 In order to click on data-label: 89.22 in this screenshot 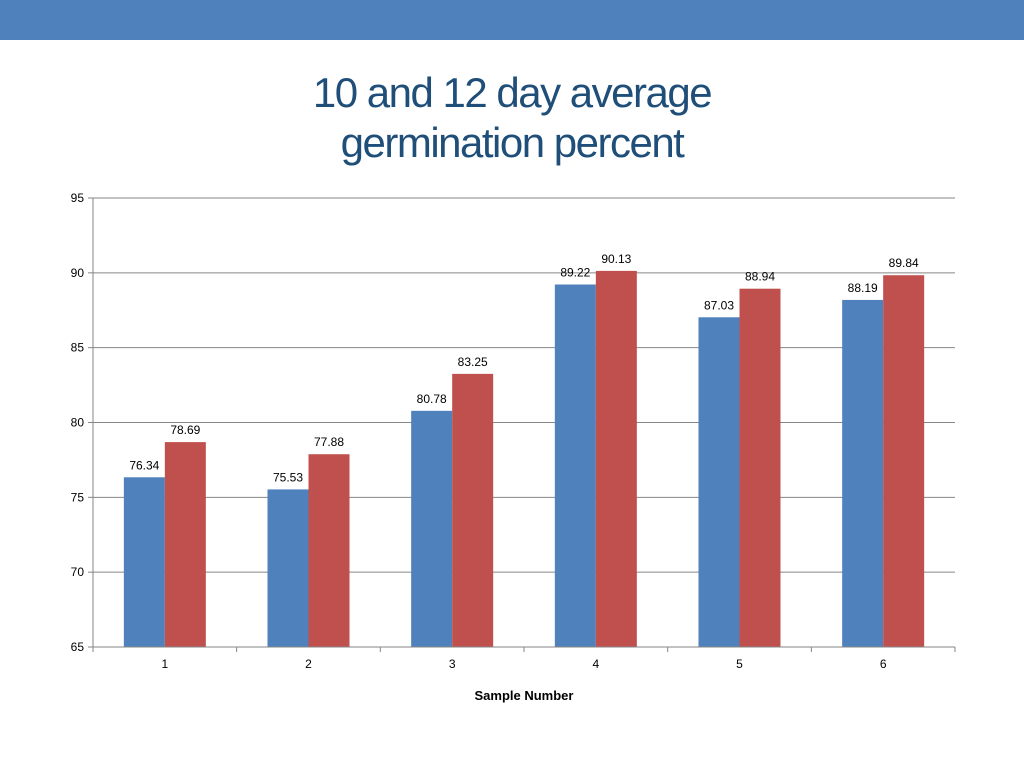, I will do `click(575, 273)`.